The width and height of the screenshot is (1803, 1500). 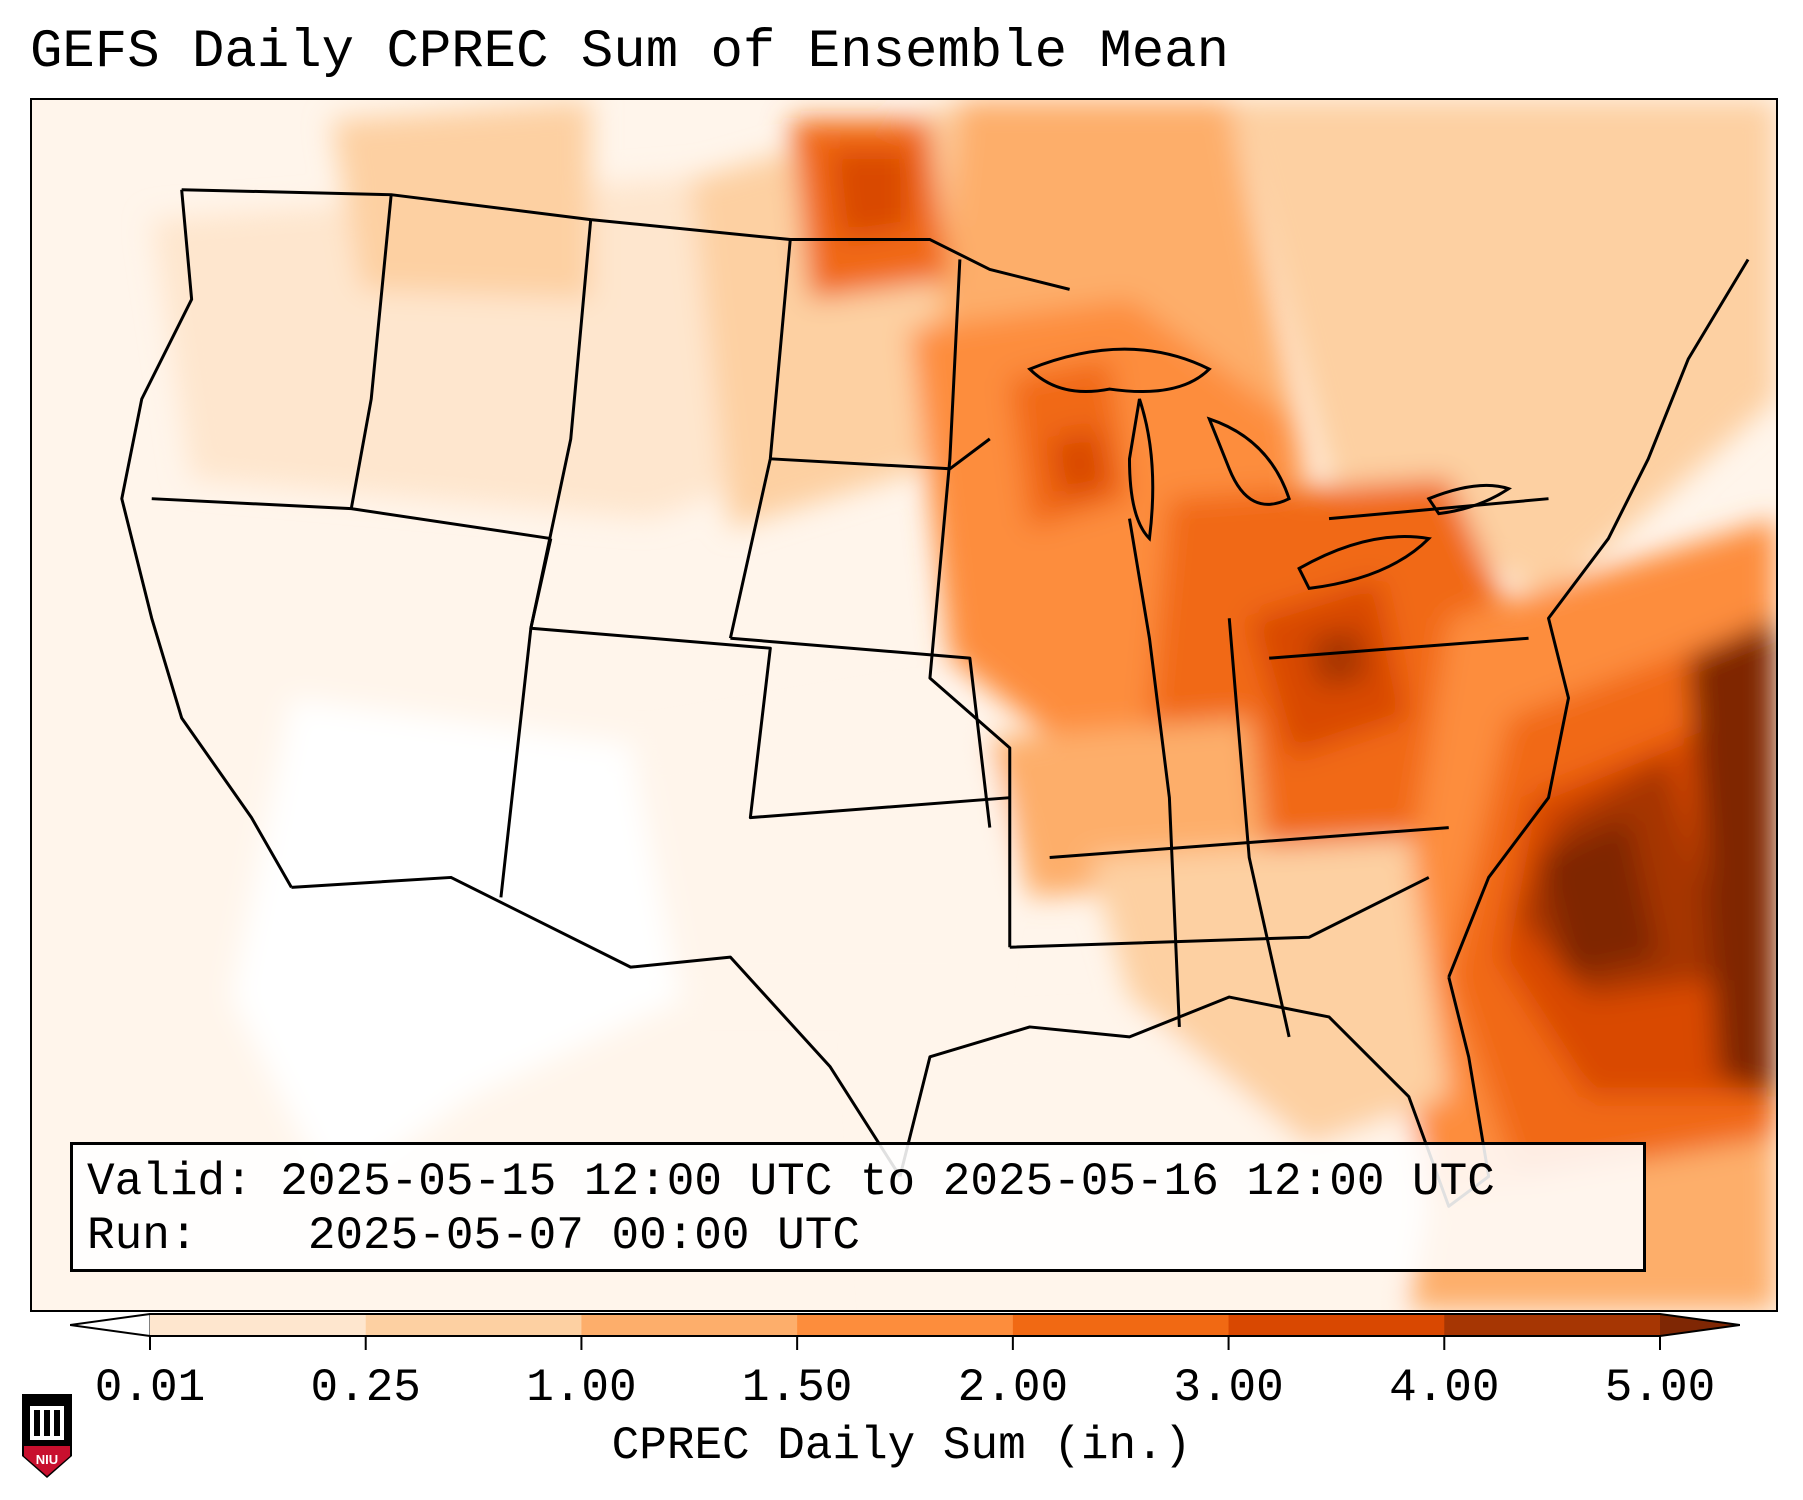 I want to click on colorbar-tick-label: 1.00, so click(x=581, y=1388).